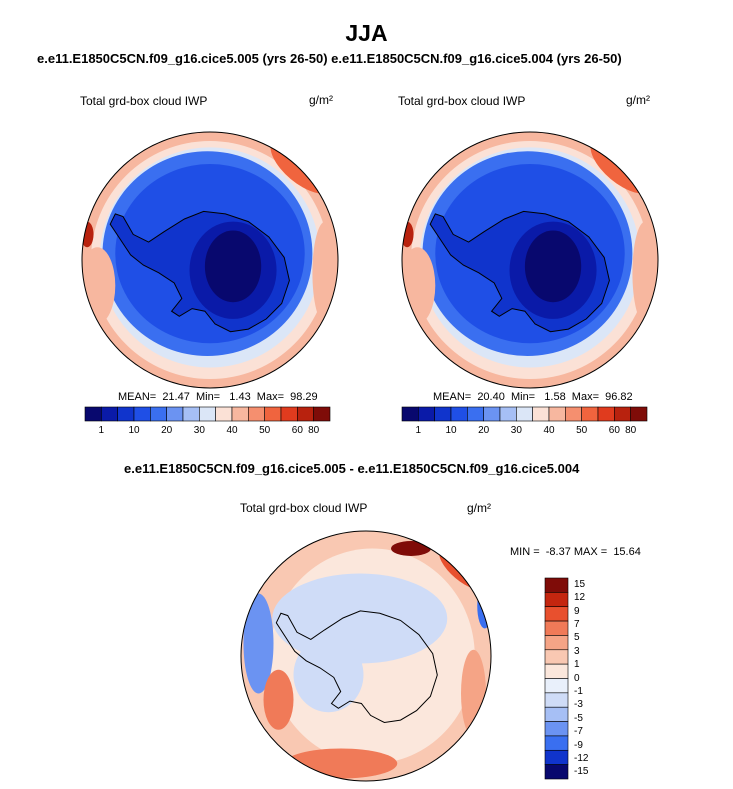 This screenshot has width=733, height=789. What do you see at coordinates (638, 100) in the screenshot?
I see `panel2-units: g/m²` at bounding box center [638, 100].